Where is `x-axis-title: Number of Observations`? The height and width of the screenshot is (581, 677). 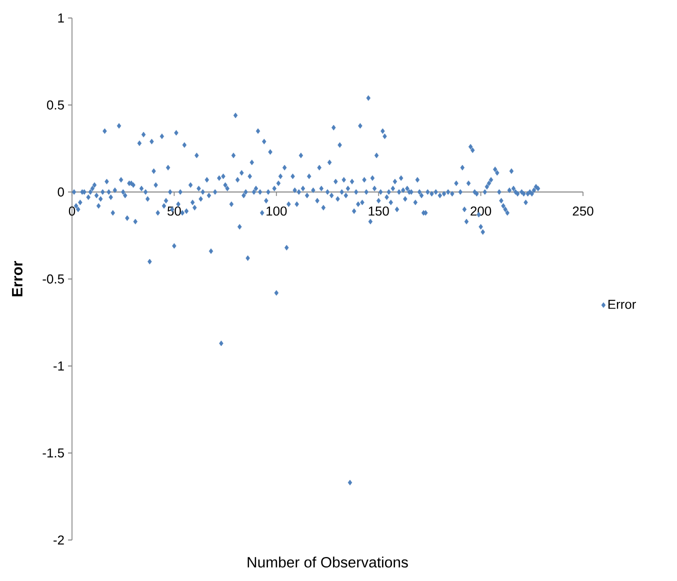 x-axis-title: Number of Observations is located at coordinates (328, 562).